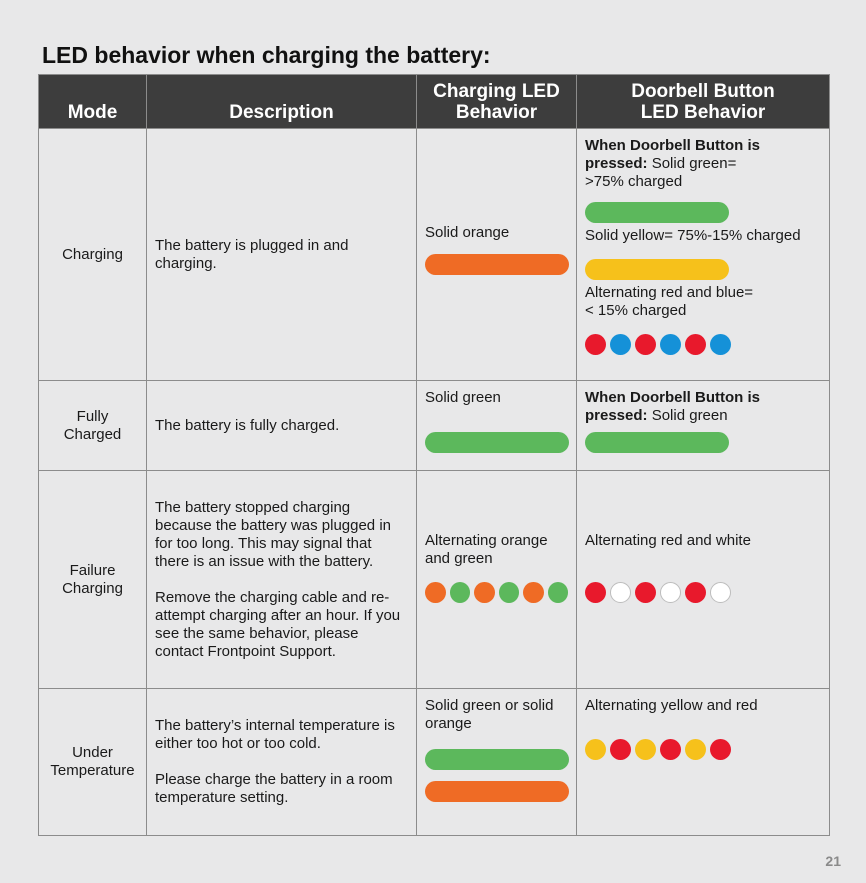  What do you see at coordinates (703, 579) in the screenshot?
I see `doorbell-led-cell: Alternating red and white` at bounding box center [703, 579].